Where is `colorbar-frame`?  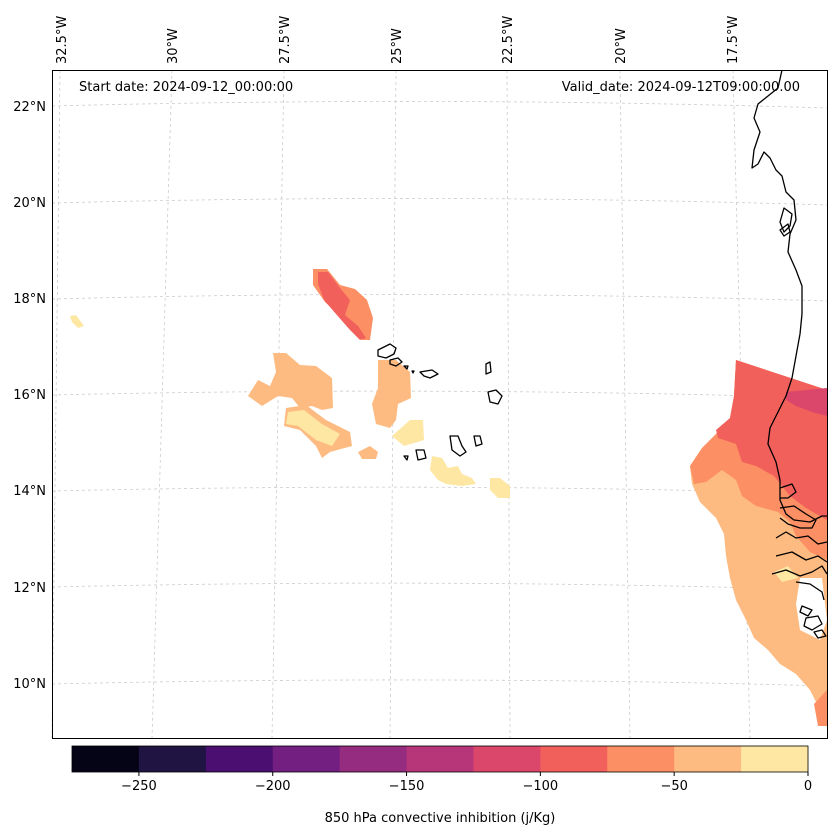 colorbar-frame is located at coordinates (440, 759).